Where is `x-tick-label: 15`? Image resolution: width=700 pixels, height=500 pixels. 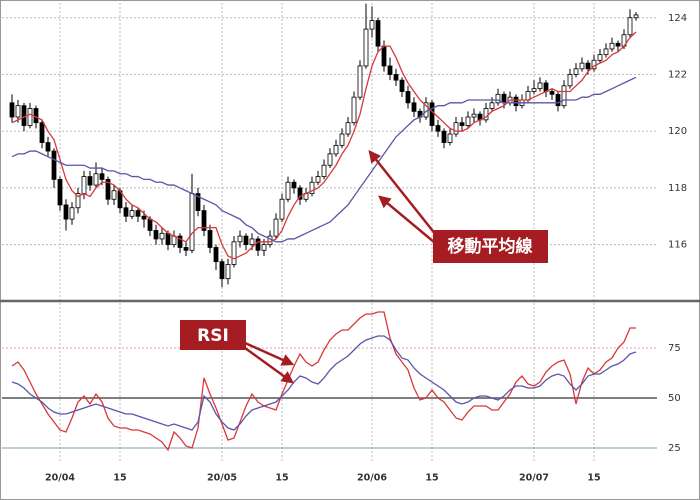
x-tick-label: 15 is located at coordinates (593, 478).